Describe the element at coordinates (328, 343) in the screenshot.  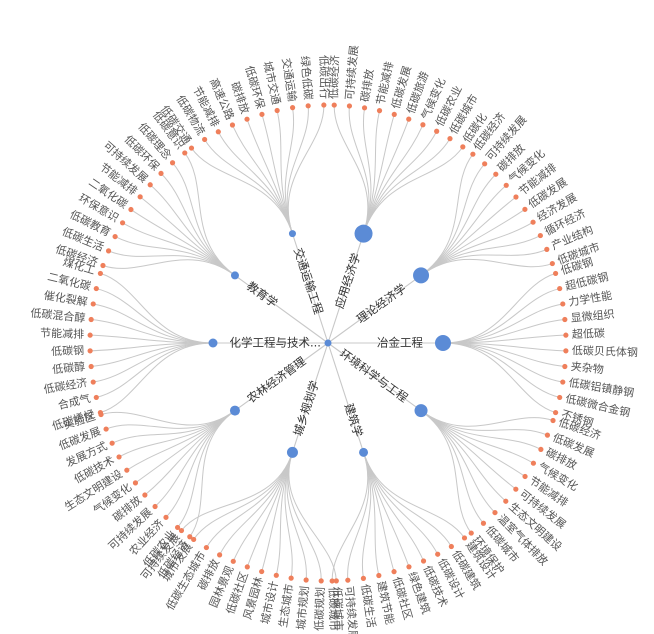
I see `root-node` at that location.